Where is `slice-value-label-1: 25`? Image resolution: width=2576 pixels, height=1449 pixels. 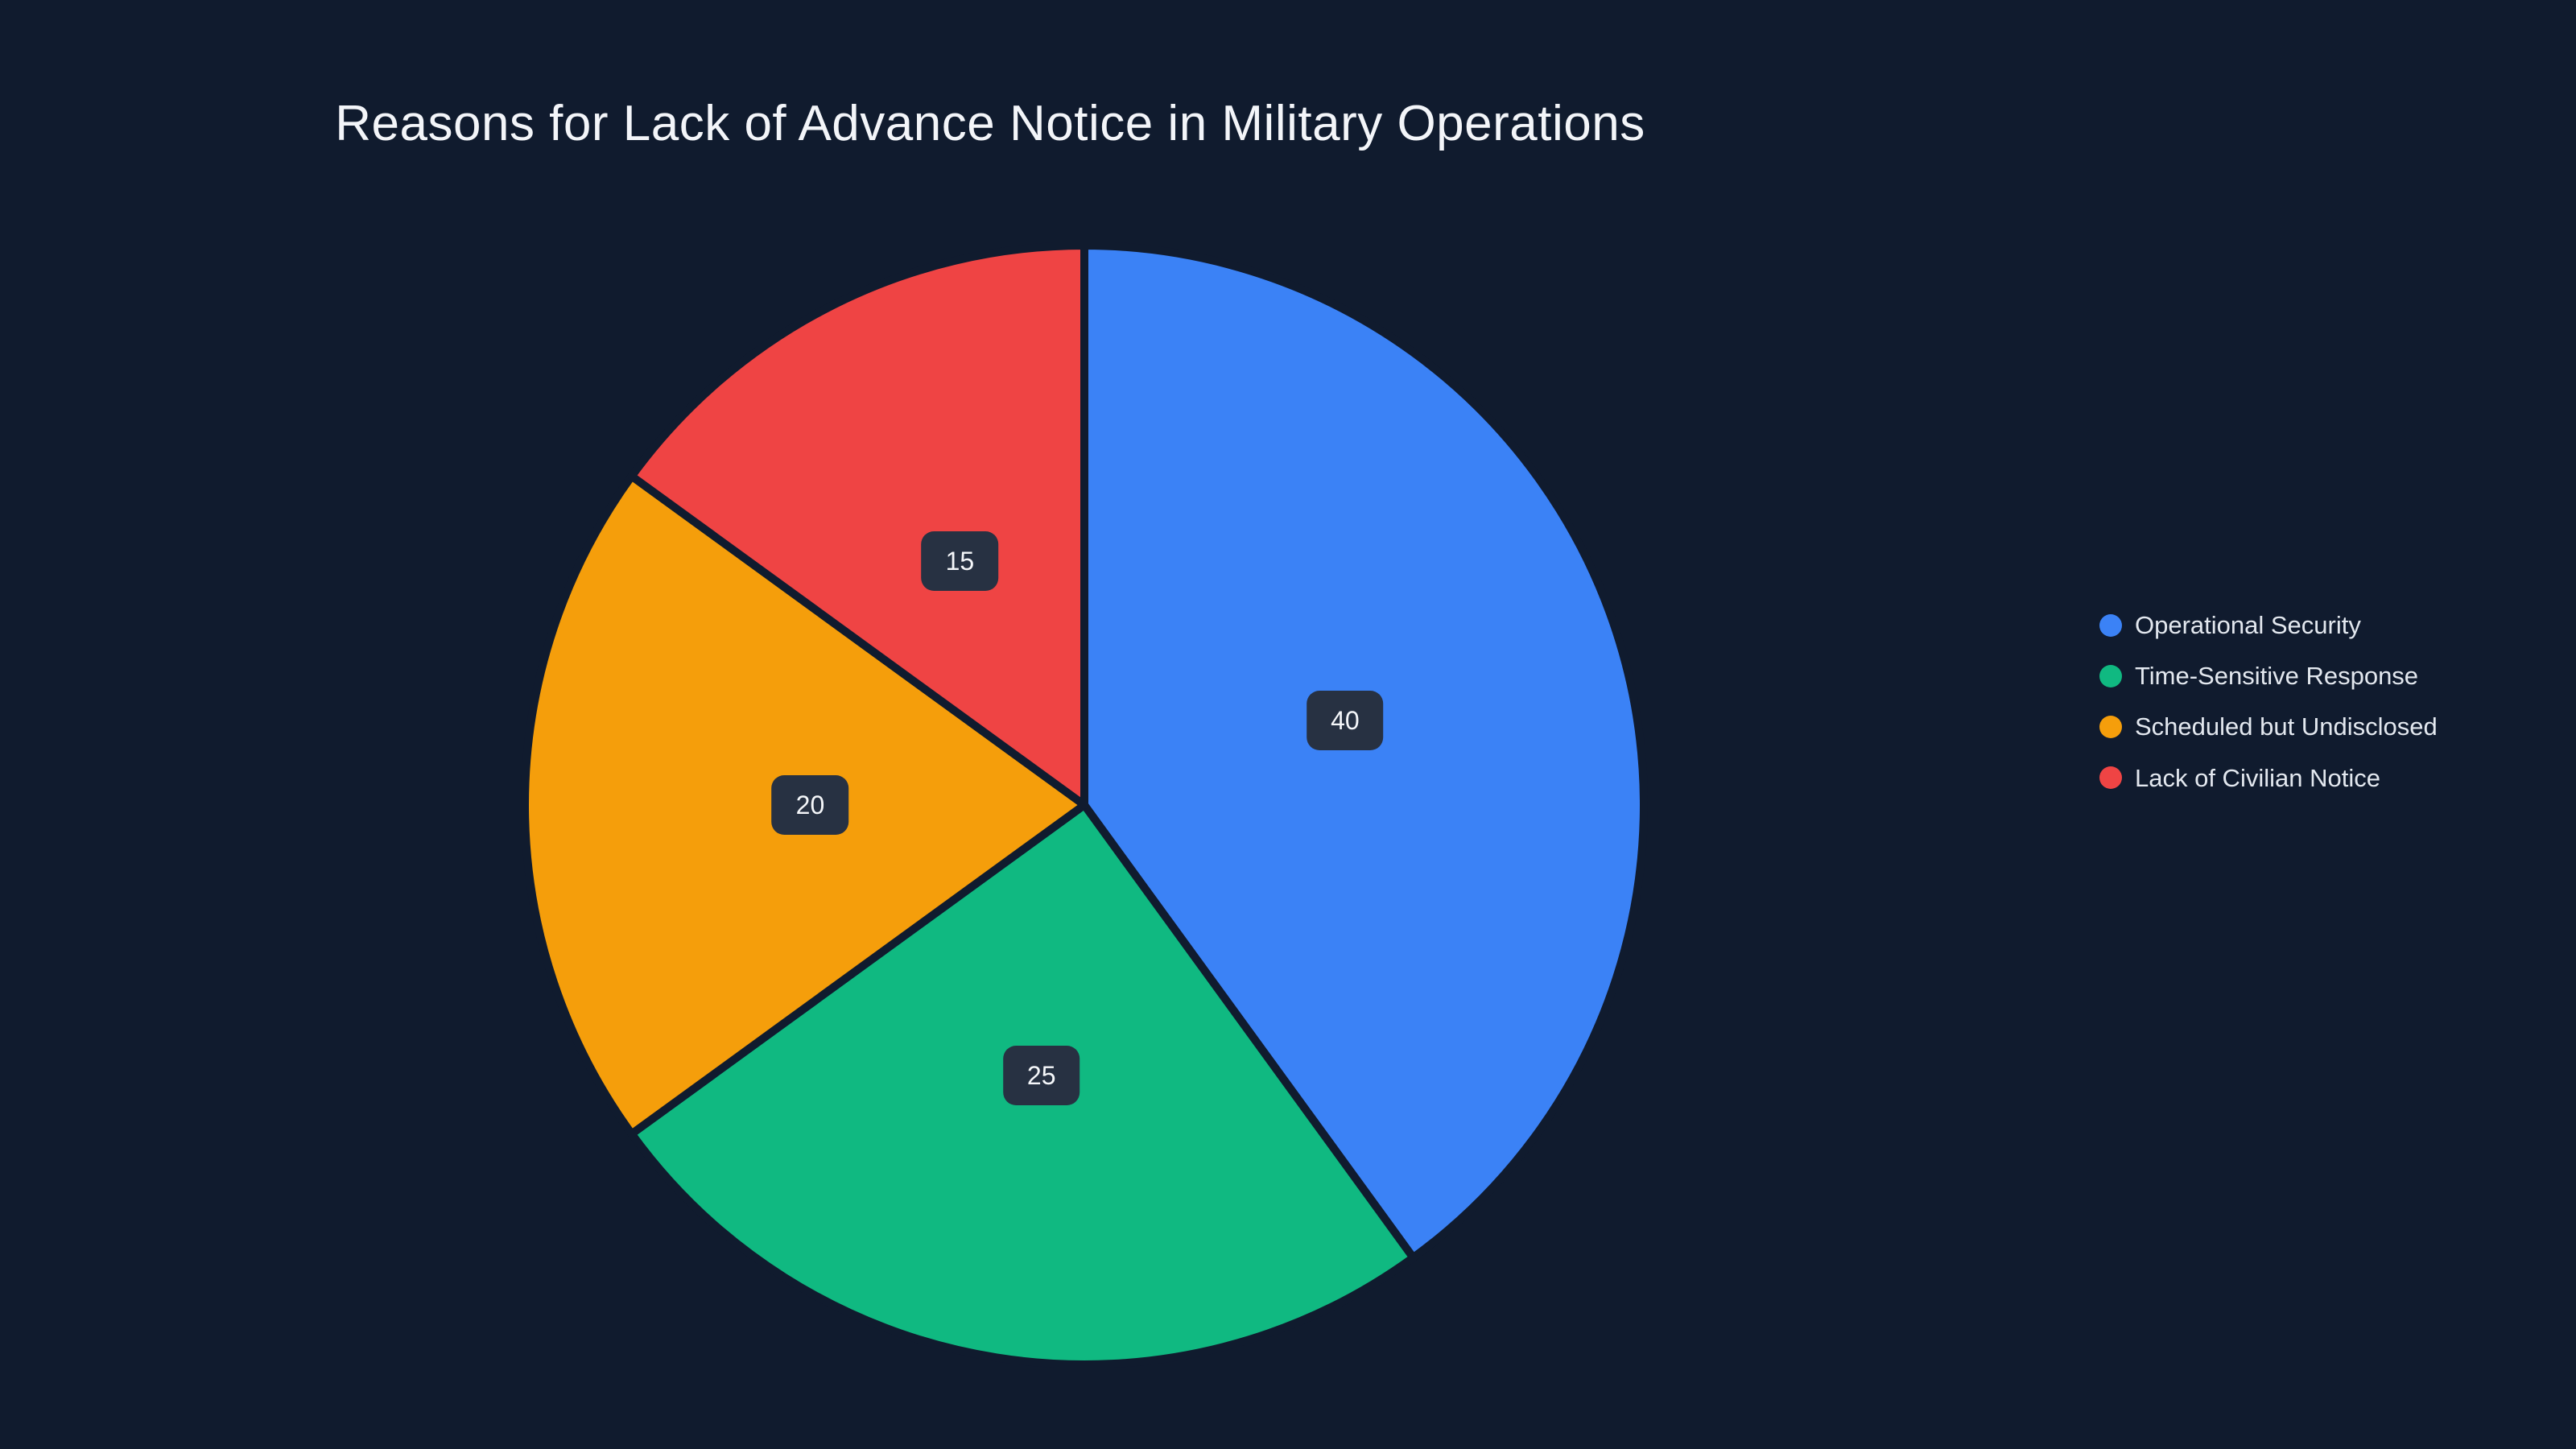 slice-value-label-1: 25 is located at coordinates (1041, 1076).